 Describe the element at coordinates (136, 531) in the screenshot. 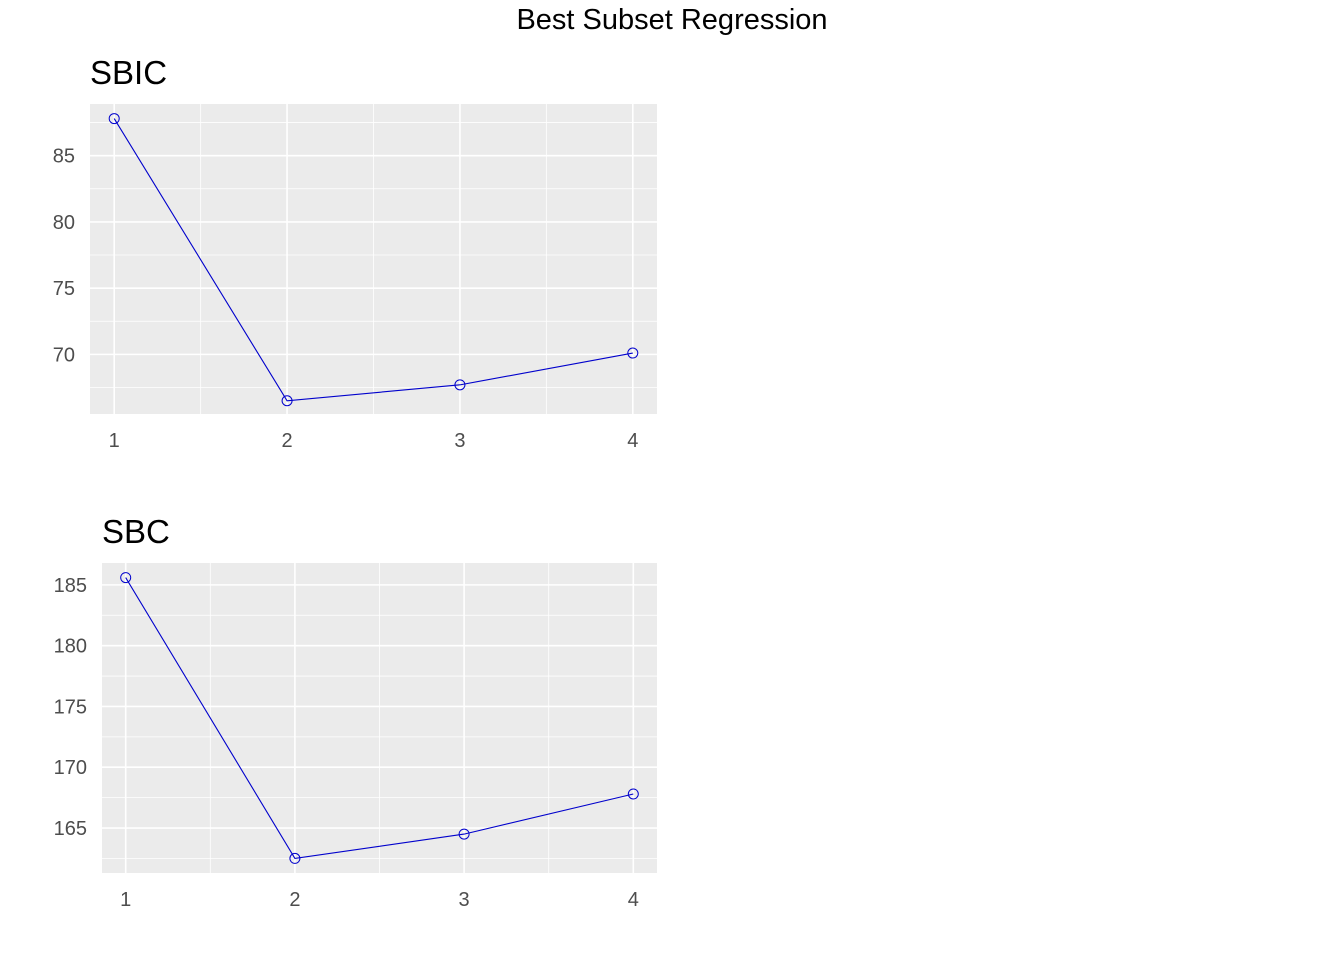

I see `panel-title: SBC` at that location.